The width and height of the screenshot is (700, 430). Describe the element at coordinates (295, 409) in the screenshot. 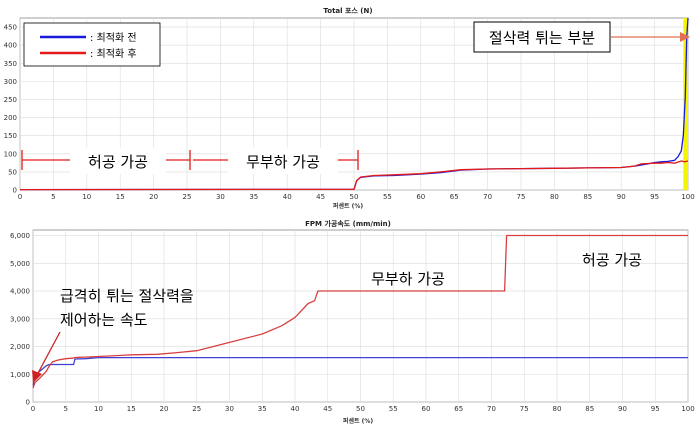

I see `bottom-x-tick-label: 40` at that location.